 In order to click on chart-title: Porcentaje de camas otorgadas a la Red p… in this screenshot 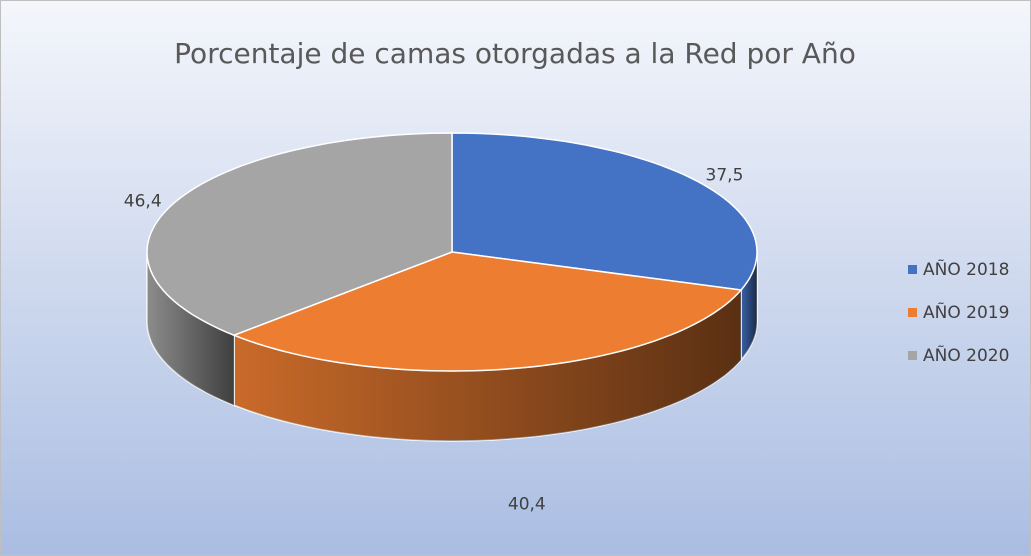, I will do `click(515, 53)`.